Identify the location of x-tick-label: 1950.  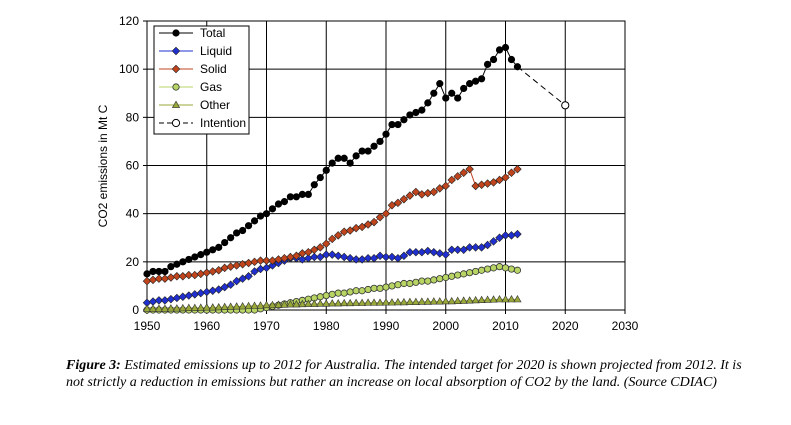
(147, 326).